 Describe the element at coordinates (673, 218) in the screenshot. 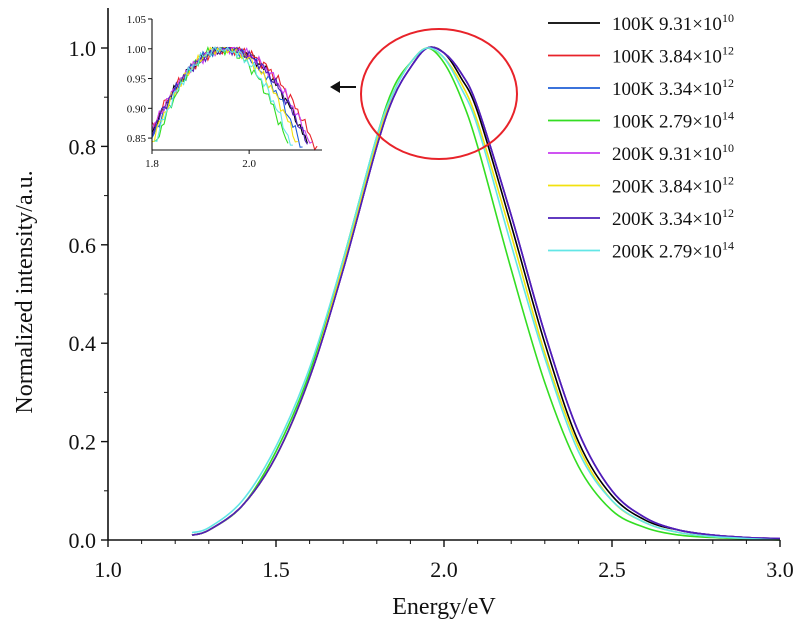

I see `legend-label-6: 200K 3.34×1012` at that location.